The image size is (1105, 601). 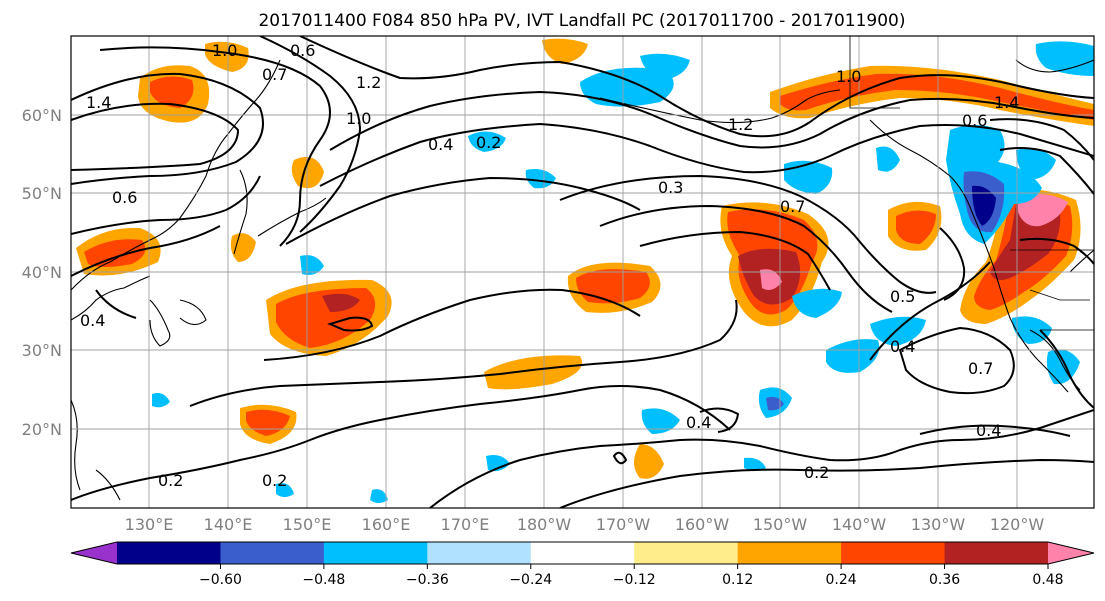 I want to click on colorbar-outline, so click(x=582, y=553).